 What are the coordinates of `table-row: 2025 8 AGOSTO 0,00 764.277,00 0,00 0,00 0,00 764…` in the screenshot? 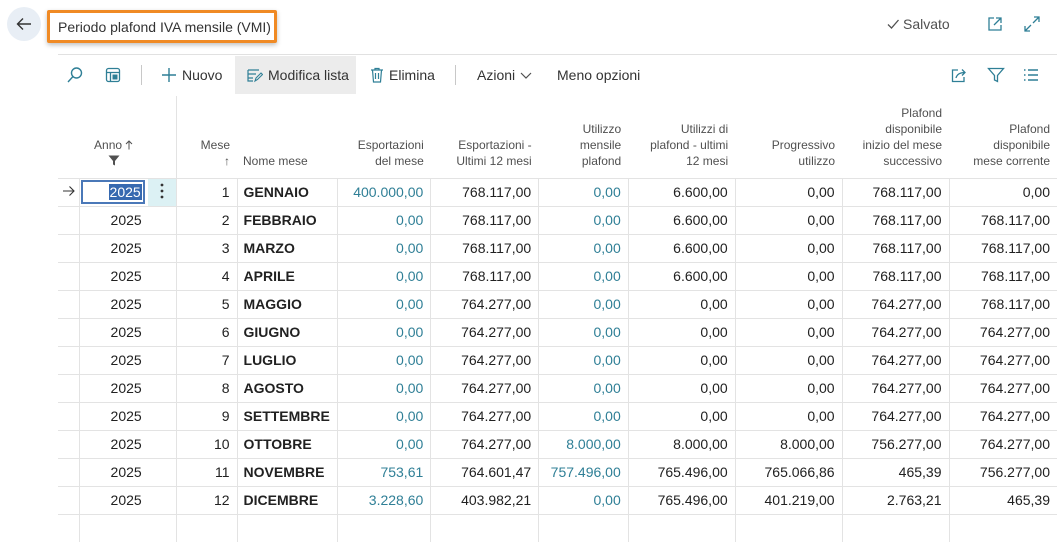 It's located at (557, 387).